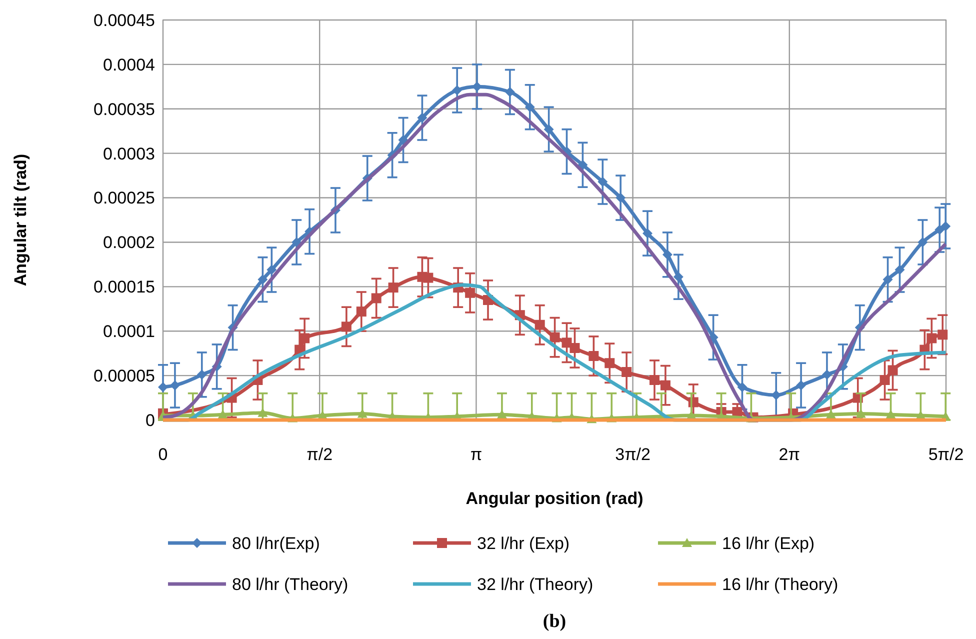  I want to click on y-tick-label: 0.00005, so click(124, 376).